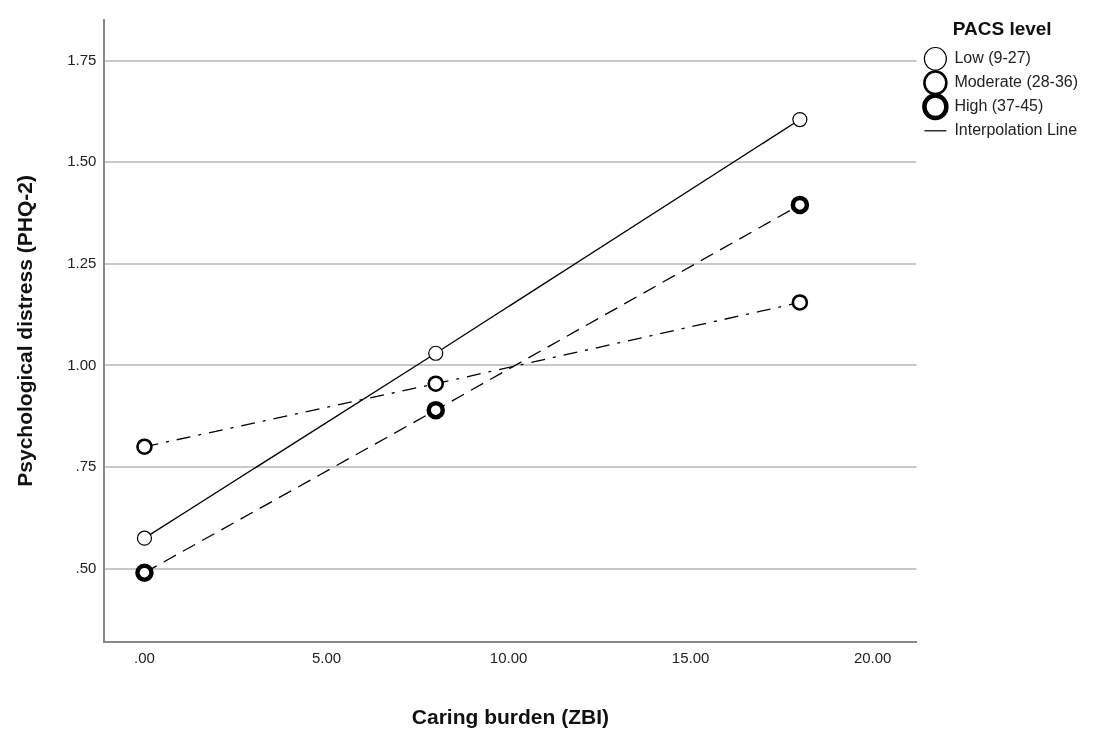 This screenshot has width=1112, height=755. Describe the element at coordinates (690, 657) in the screenshot. I see `x-tick-label: 15.00` at that location.